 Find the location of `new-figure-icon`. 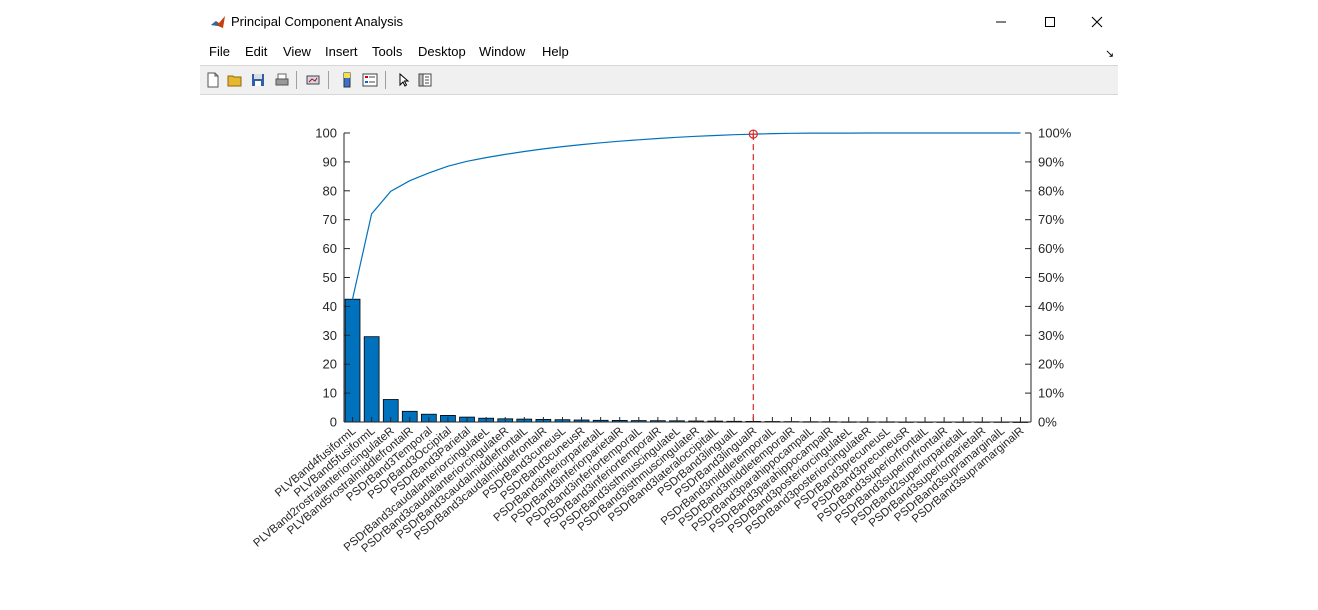

new-figure-icon is located at coordinates (213, 80).